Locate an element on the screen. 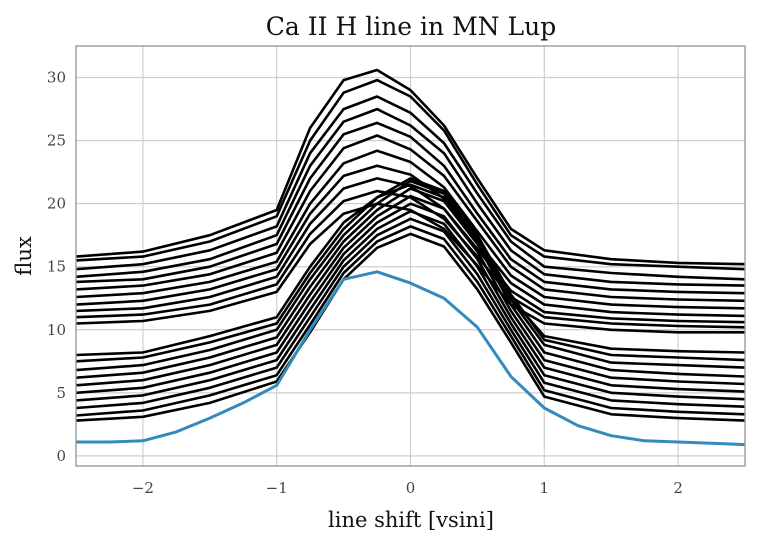 The height and width of the screenshot is (548, 760). x-tick-label: 0 is located at coordinates (411, 488).